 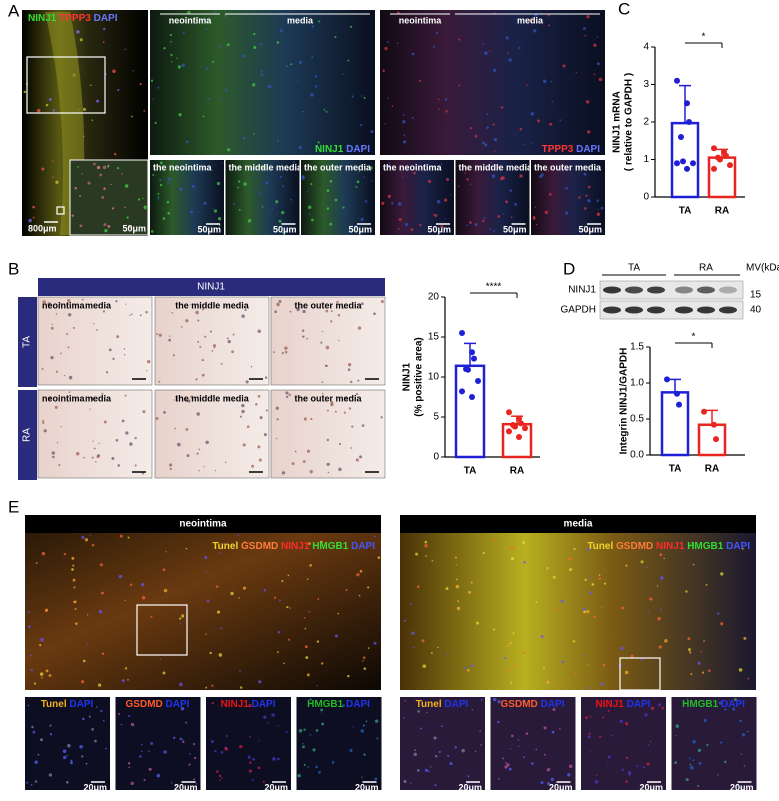 What do you see at coordinates (728, 290) in the screenshot?
I see `band` at bounding box center [728, 290].